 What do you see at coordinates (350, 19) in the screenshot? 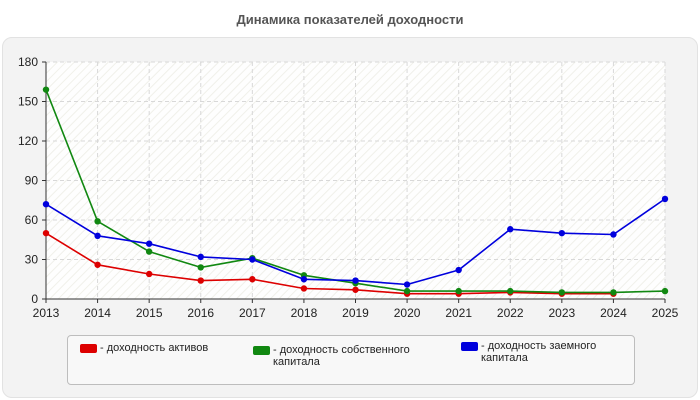
I see `chart-title: Динамика показателей доходности` at bounding box center [350, 19].